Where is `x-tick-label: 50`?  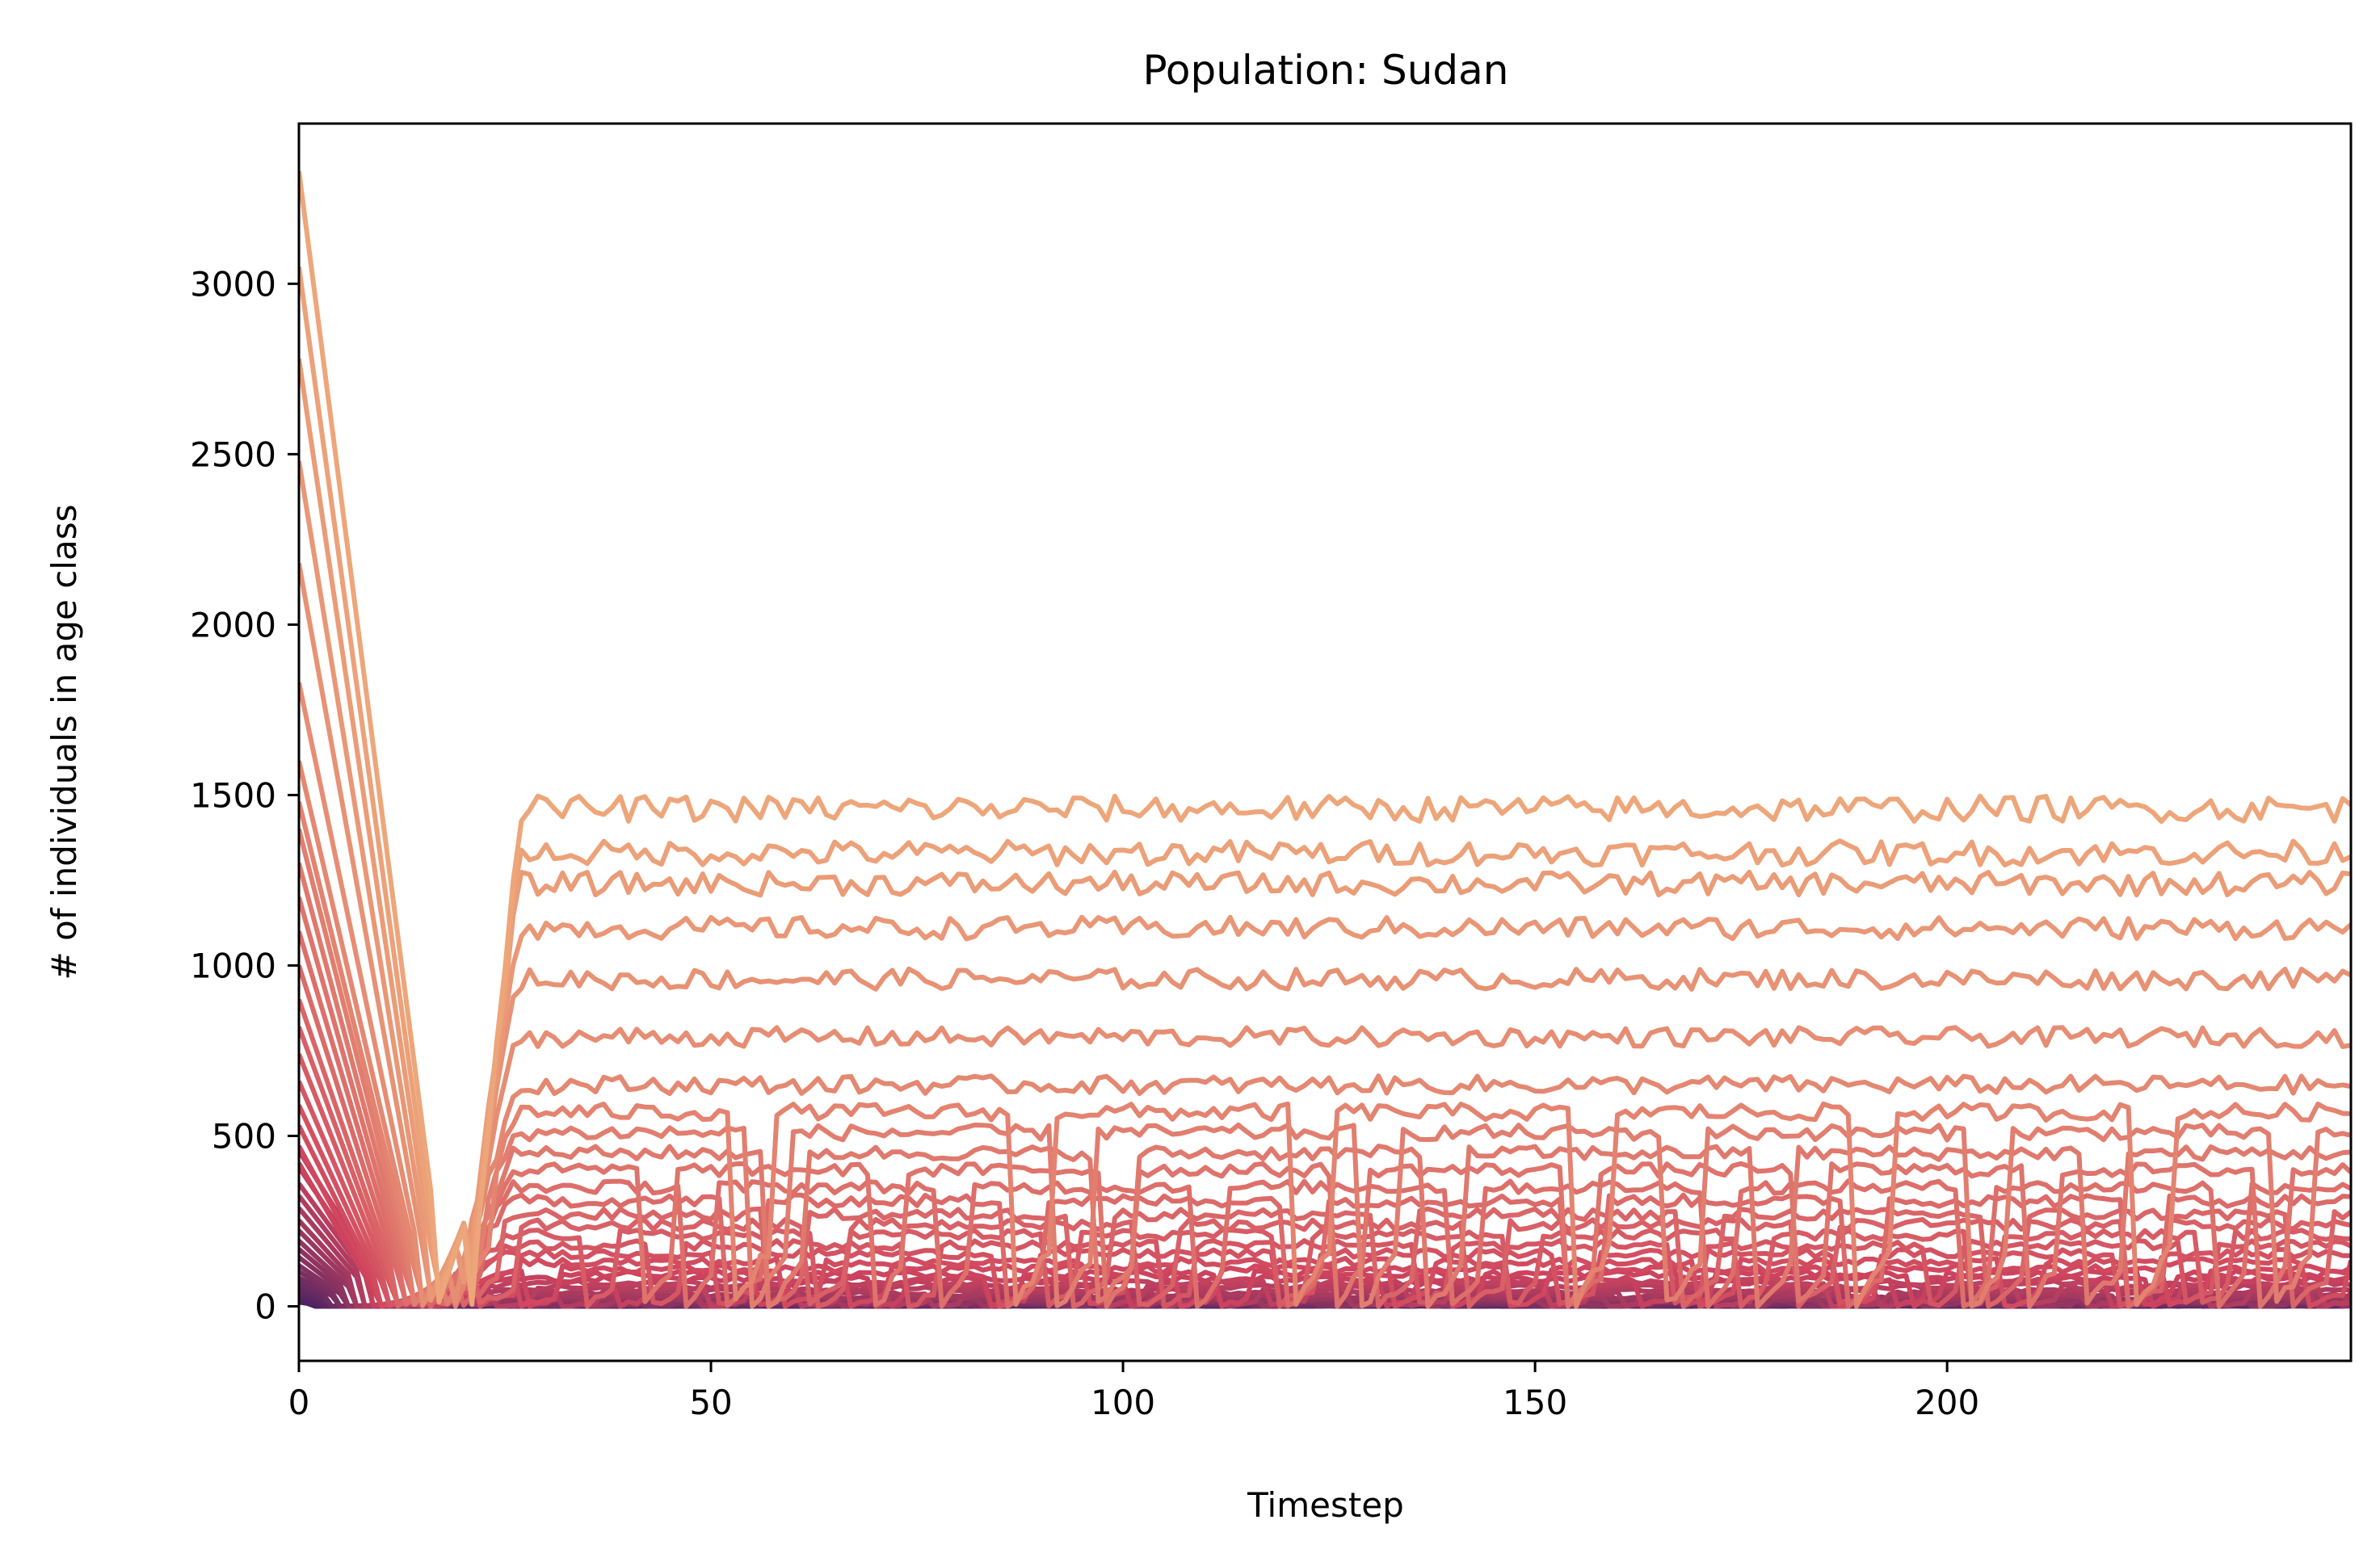 x-tick-label: 50 is located at coordinates (710, 1402).